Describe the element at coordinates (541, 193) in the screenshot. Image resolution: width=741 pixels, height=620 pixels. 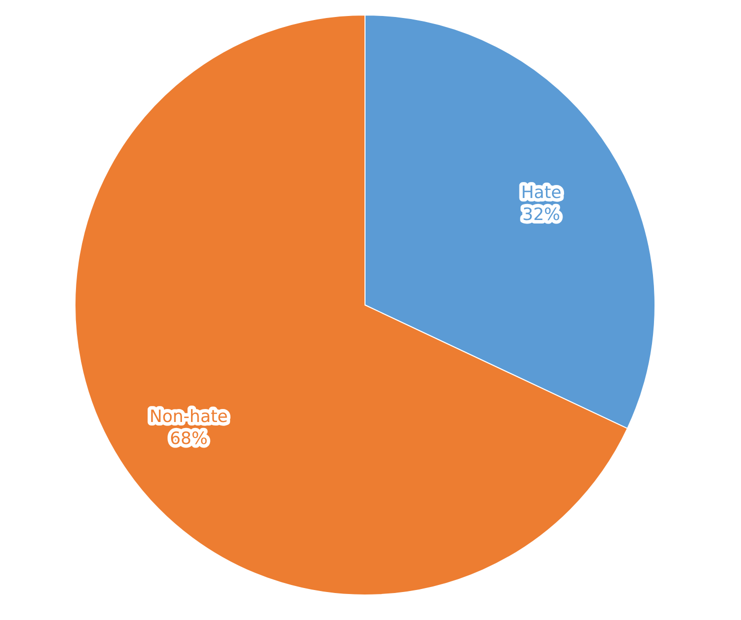
I see `slice-label: Hate` at that location.